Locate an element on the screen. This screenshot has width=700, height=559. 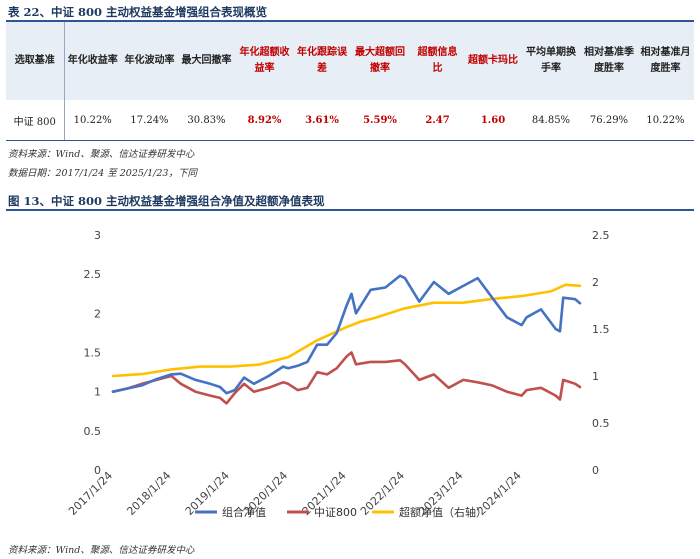
column-header: 年化收益率 is located at coordinates (92, 61).